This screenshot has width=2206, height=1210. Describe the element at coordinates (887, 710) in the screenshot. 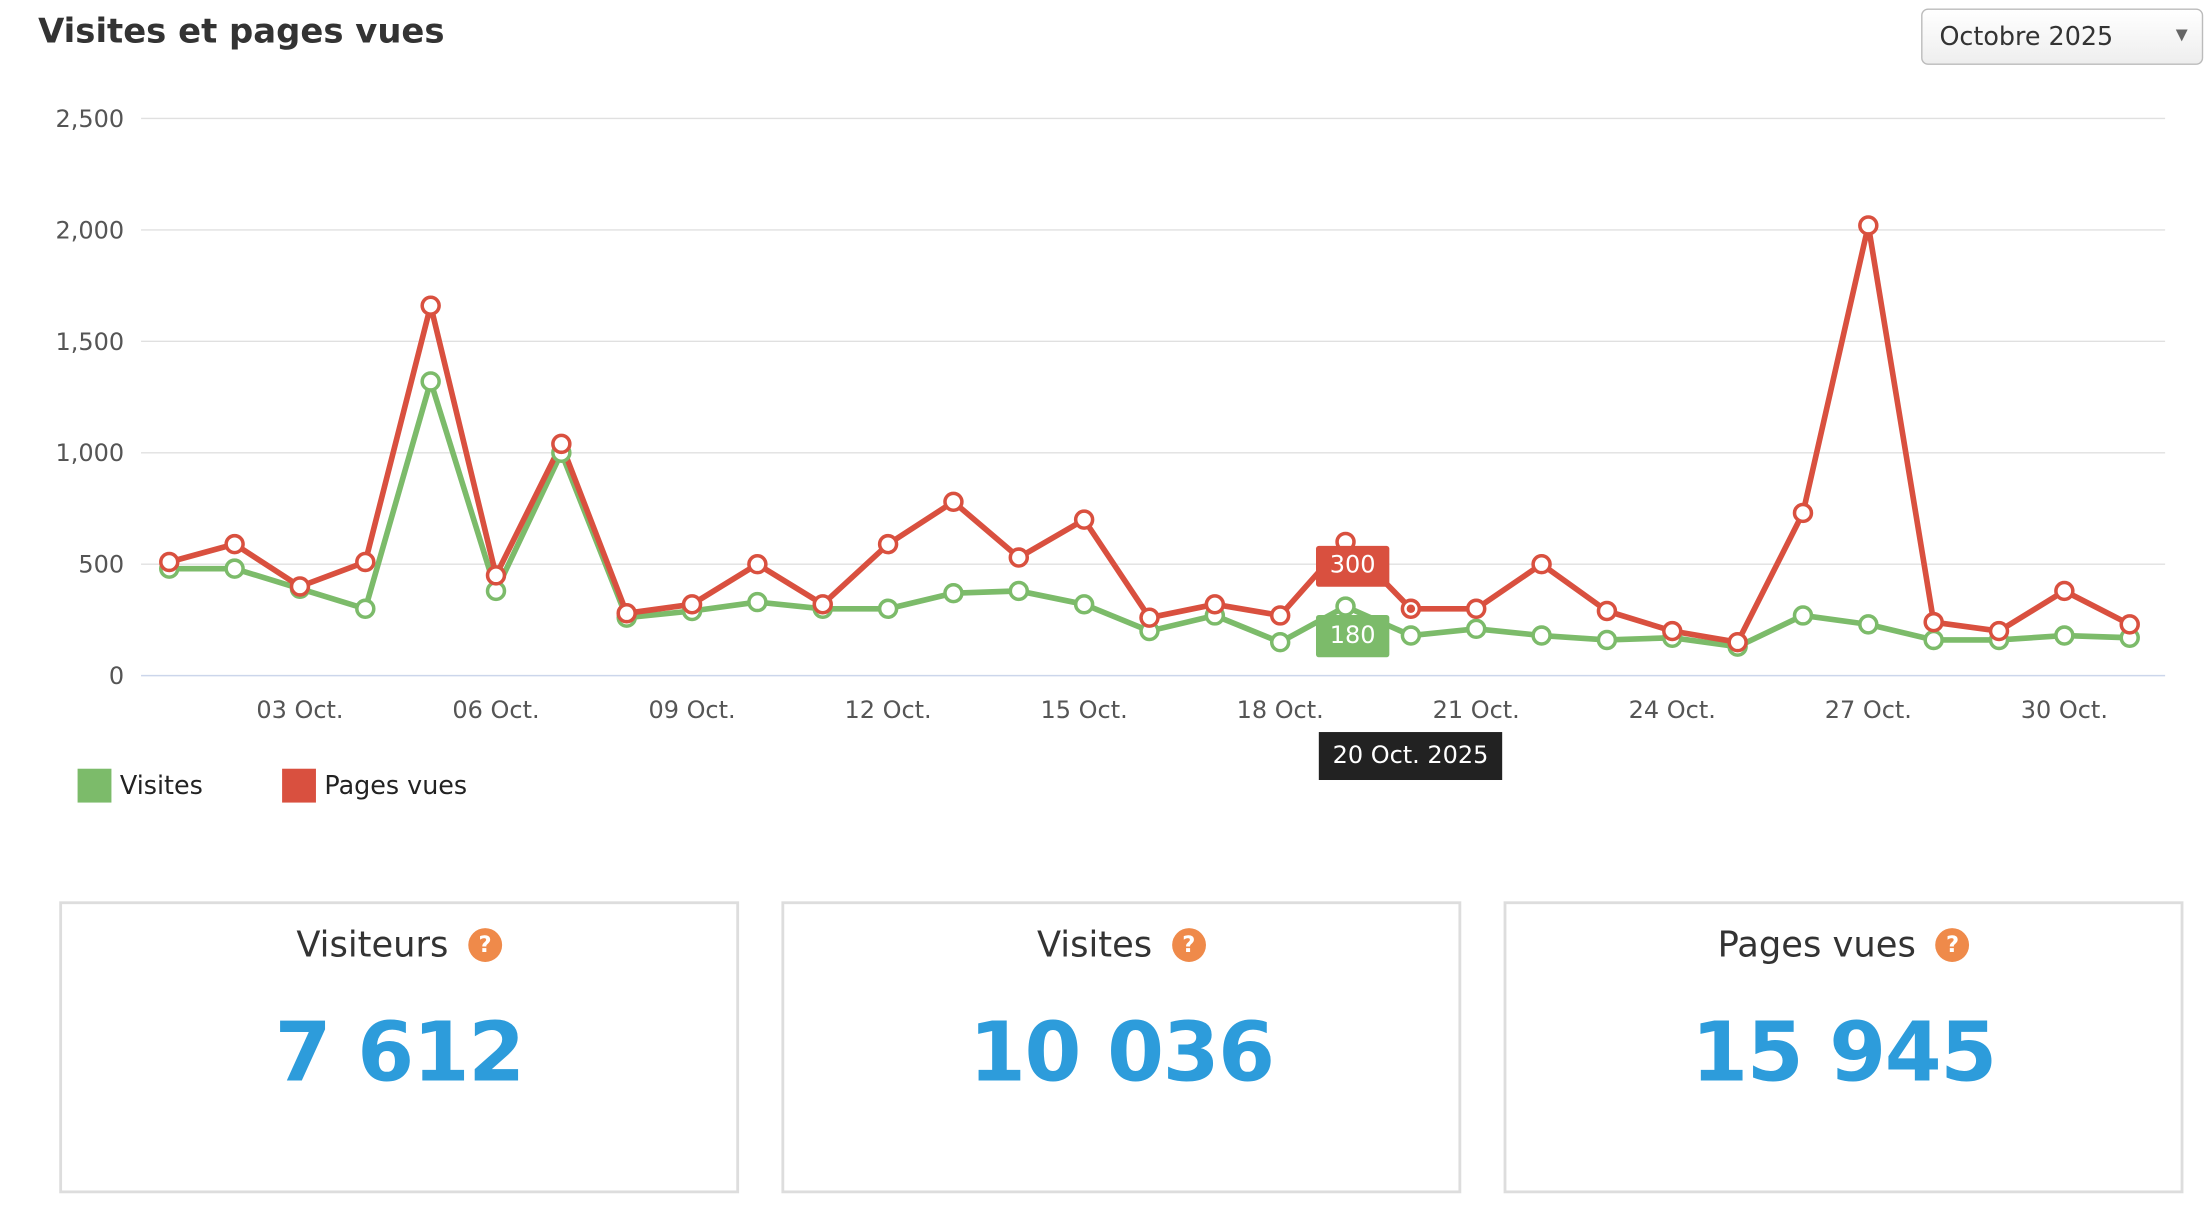

I see `x-tick-label: 12 Oct.` at that location.